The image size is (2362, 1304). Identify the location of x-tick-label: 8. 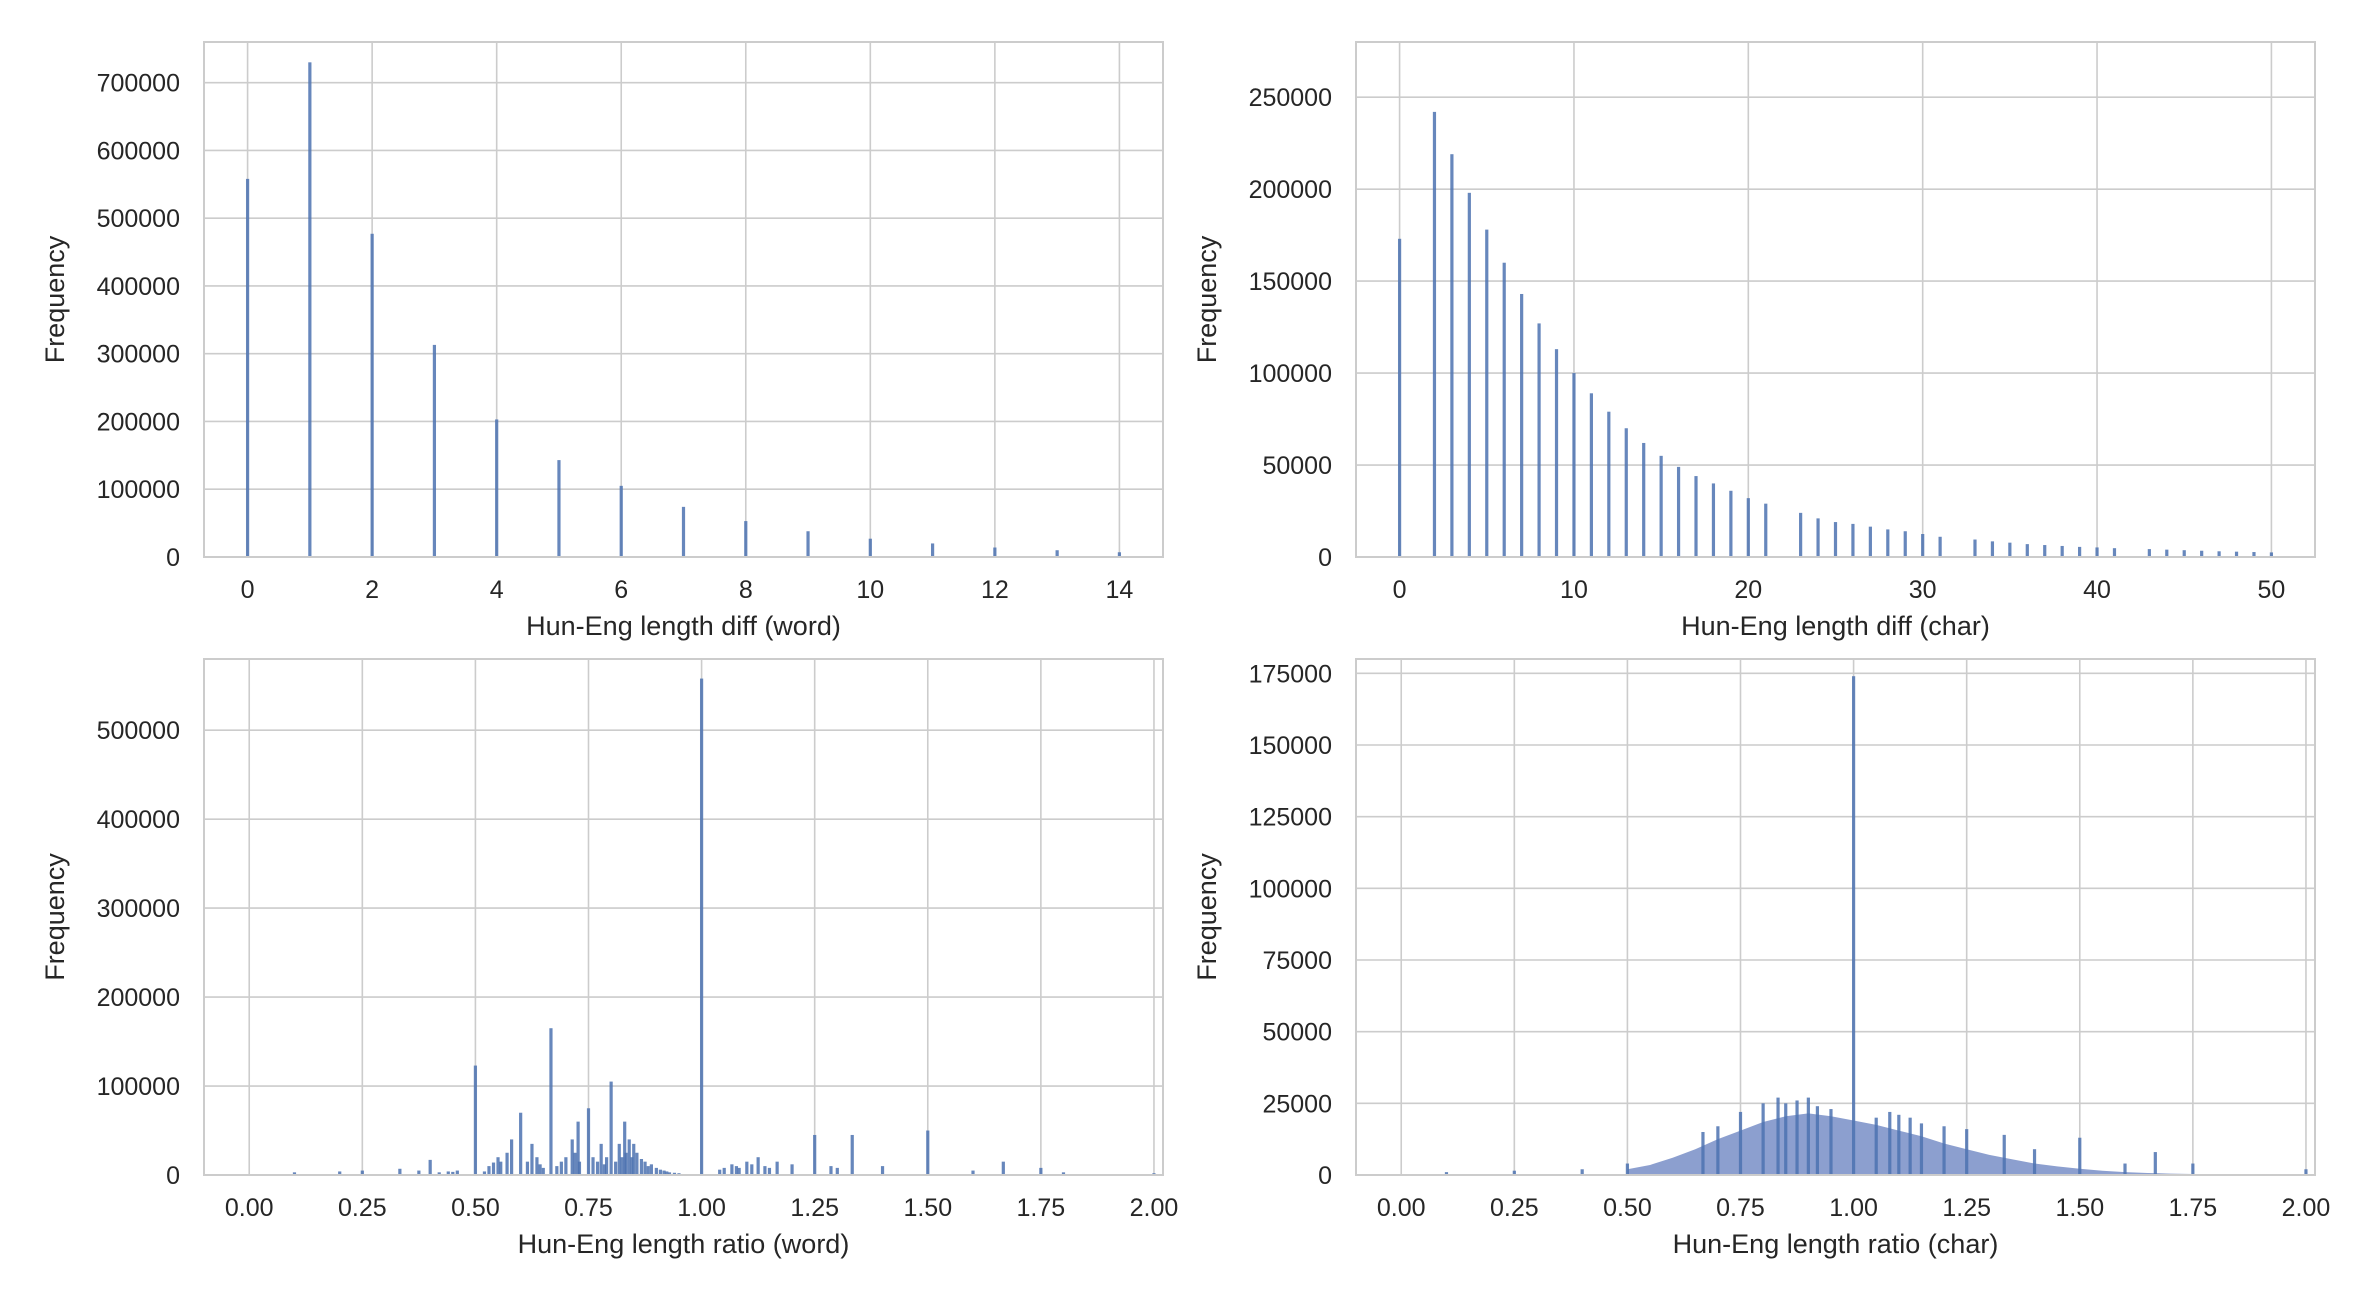
(746, 590).